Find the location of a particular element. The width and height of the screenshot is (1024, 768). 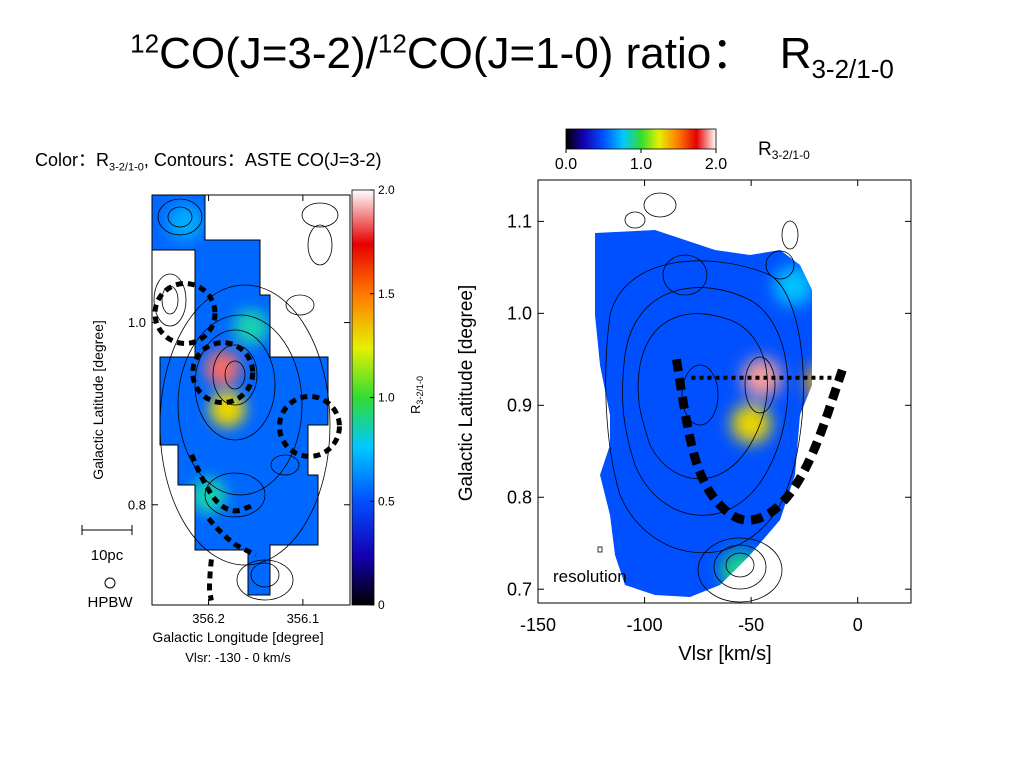

right-ytick-label: 0.7 is located at coordinates (519, 590).